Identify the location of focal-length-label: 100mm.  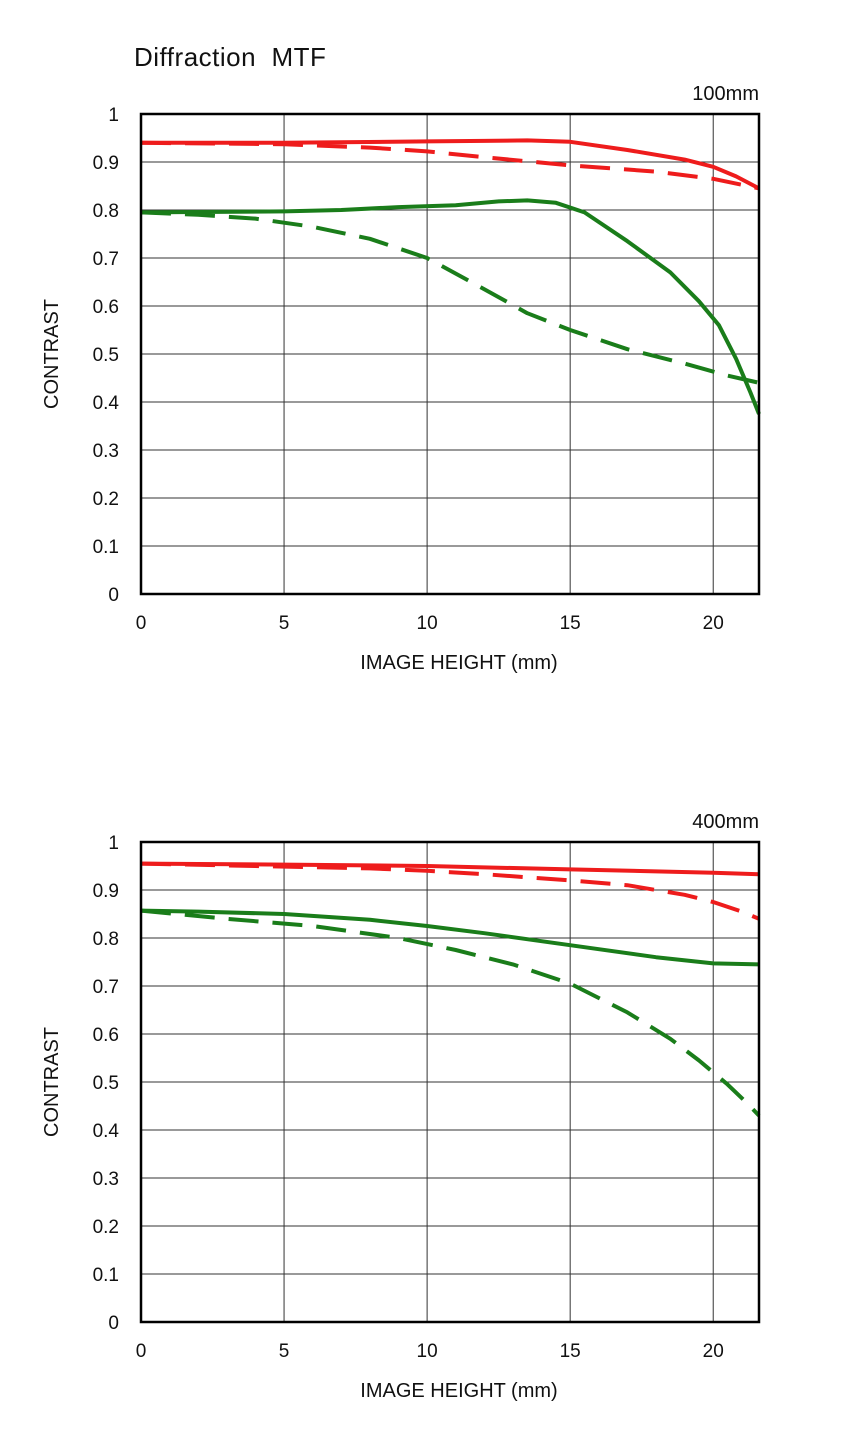
(725, 94).